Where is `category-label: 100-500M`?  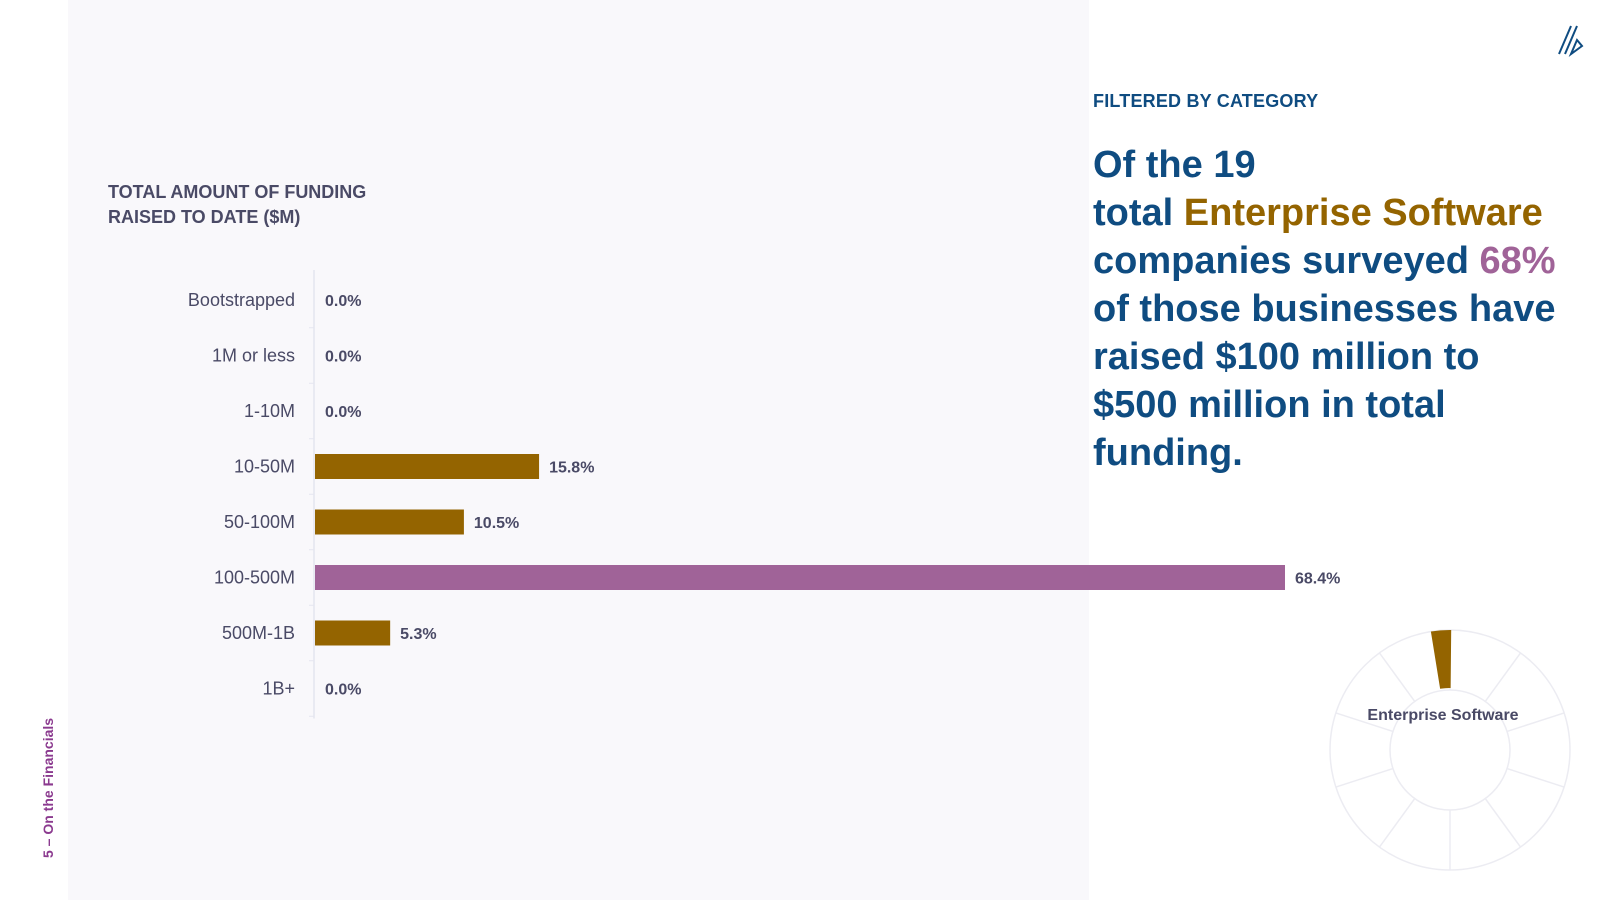
category-label: 100-500M is located at coordinates (254, 578).